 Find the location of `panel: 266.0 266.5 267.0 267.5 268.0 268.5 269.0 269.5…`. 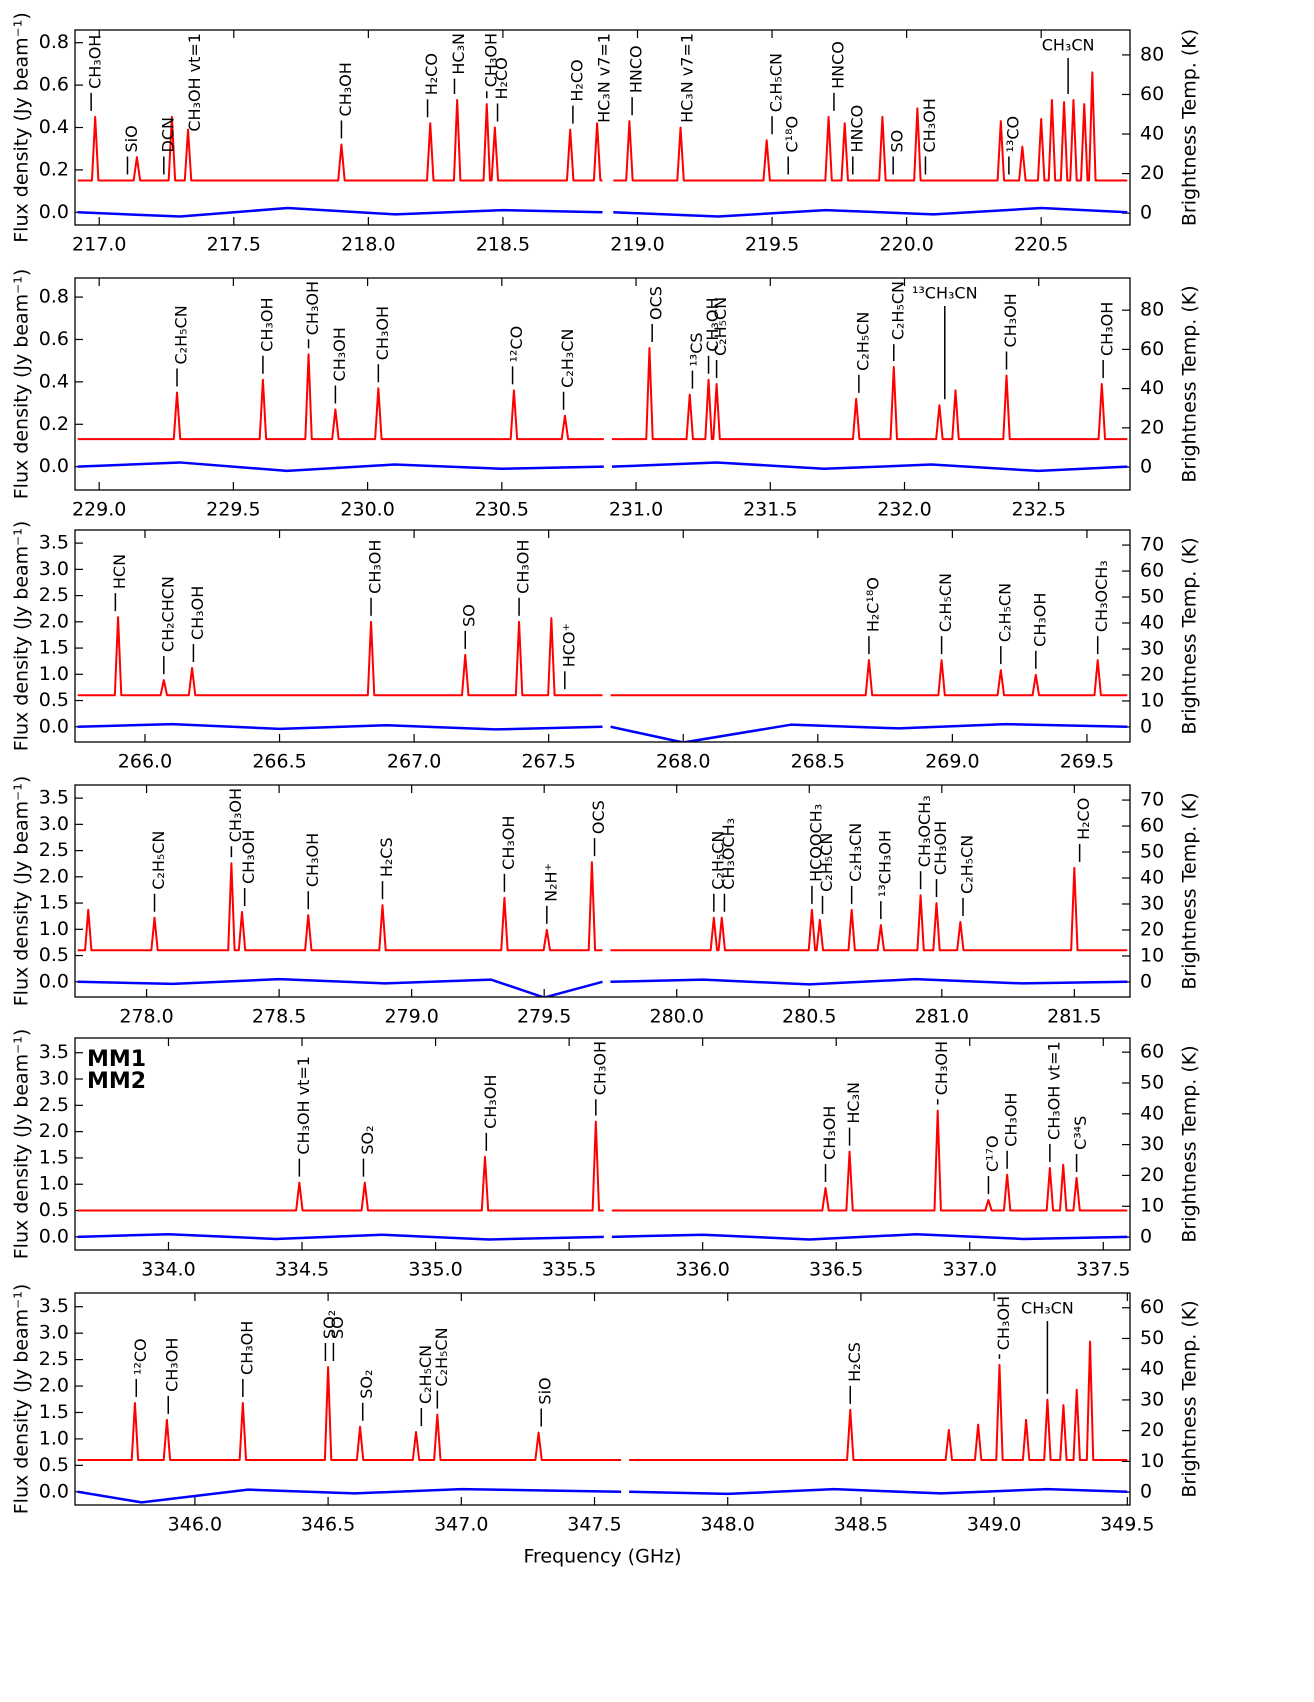

panel: 266.0 266.5 267.0 267.5 268.0 268.5 269.0 269.5… is located at coordinates (606, 647).